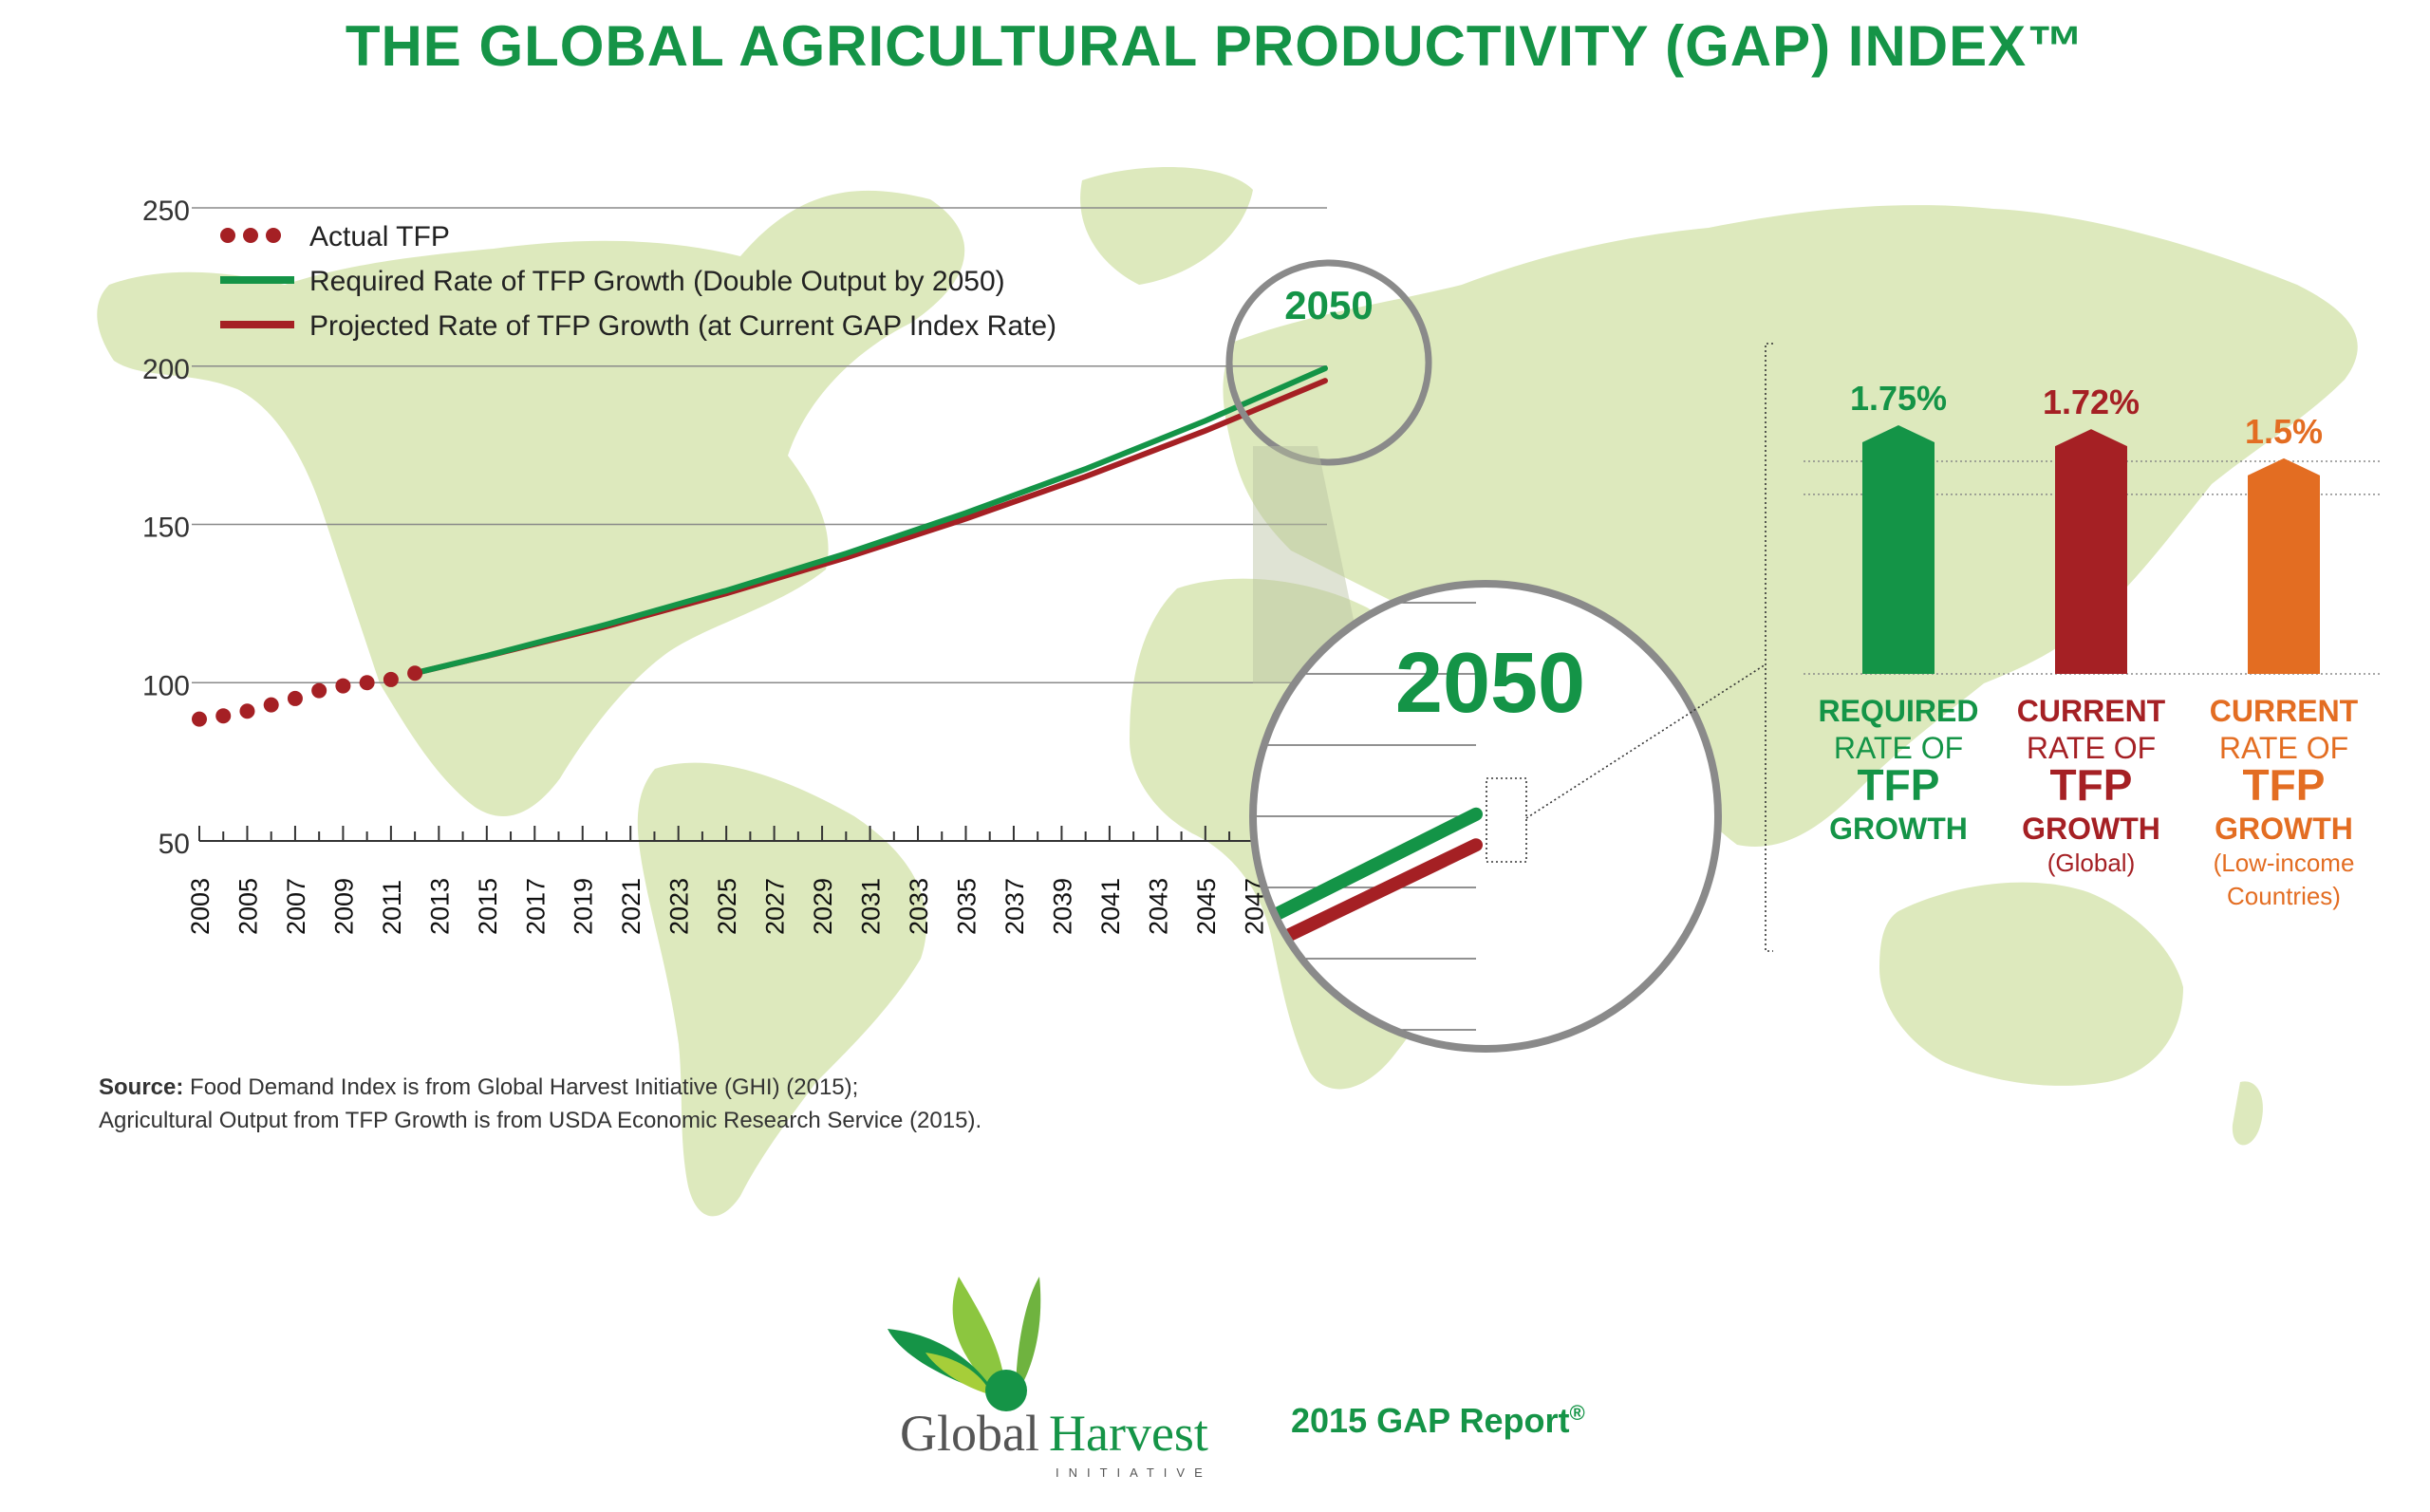 This screenshot has height=1512, width=2430. I want to click on x-tick-label-2027: 2027, so click(776, 906).